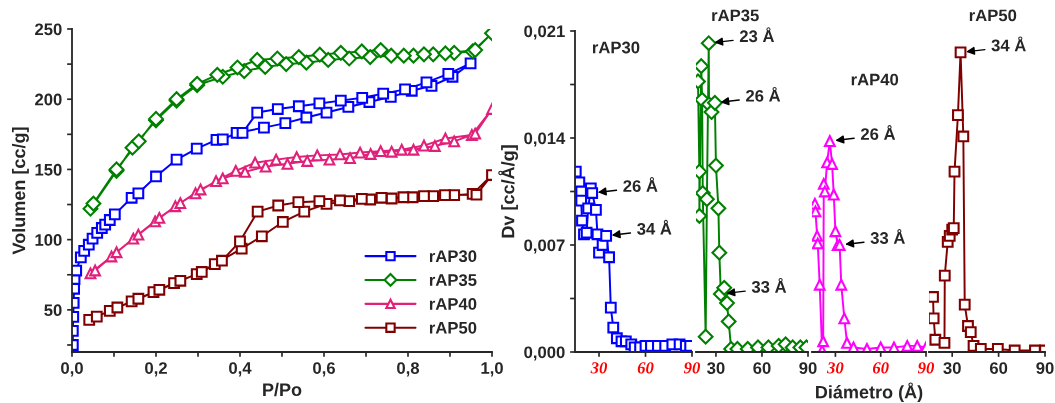 The image size is (1055, 403). Describe the element at coordinates (282, 389) in the screenshot. I see `x-axis-title: P/Po` at that location.